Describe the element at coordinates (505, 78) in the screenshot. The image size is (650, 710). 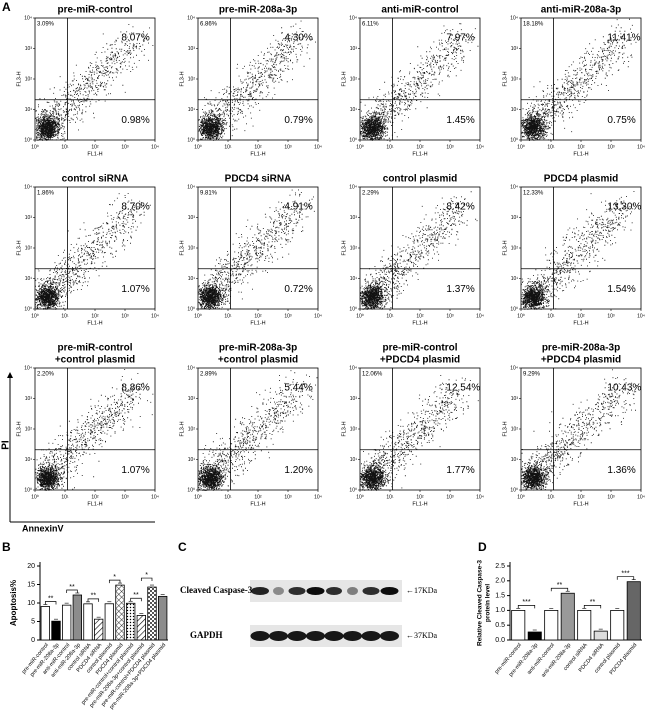
I see `y-axis-label: FL3-H` at that location.